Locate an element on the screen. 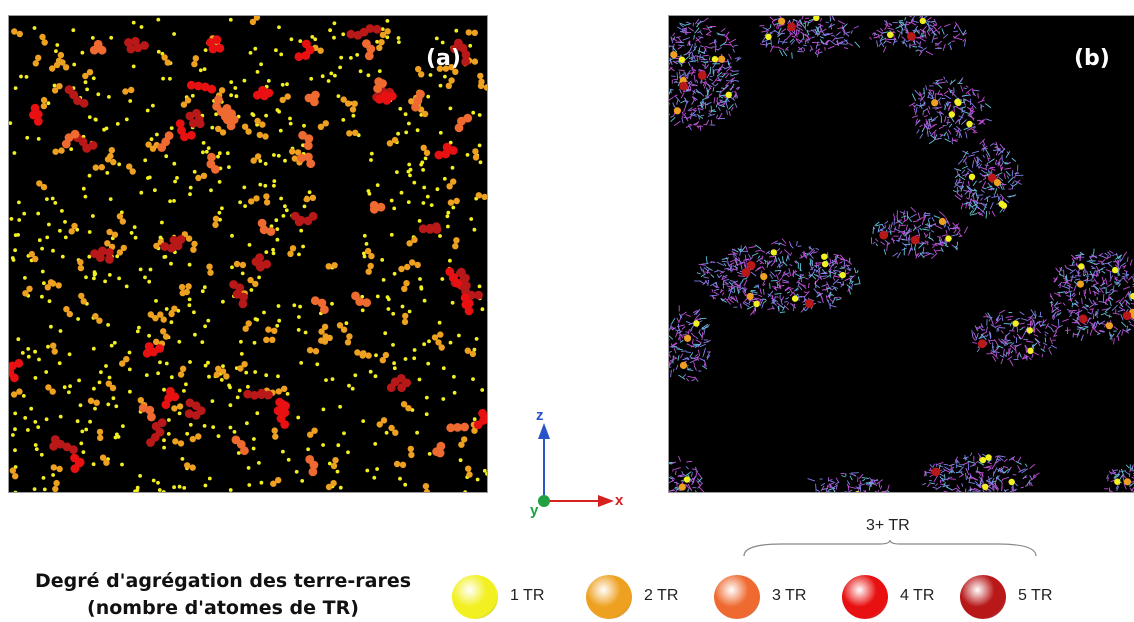 The width and height of the screenshot is (1134, 622). legend-title-line2: (nombre d'atomes de TR) is located at coordinates (223, 608).